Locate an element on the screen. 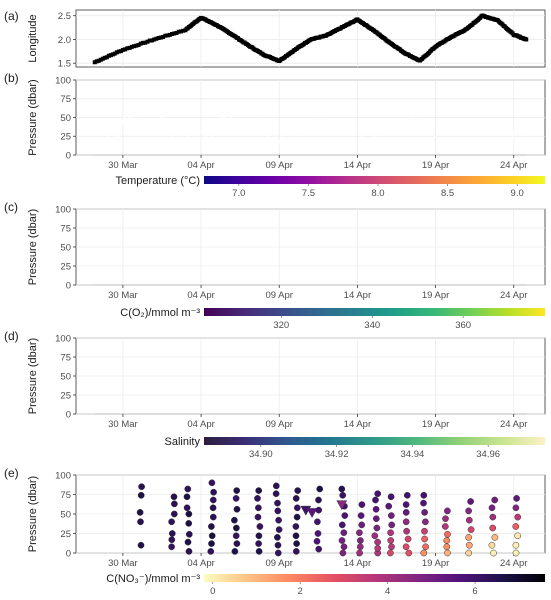 This screenshot has width=551, height=600. x-tick-label: 19 Apr is located at coordinates (435, 165).